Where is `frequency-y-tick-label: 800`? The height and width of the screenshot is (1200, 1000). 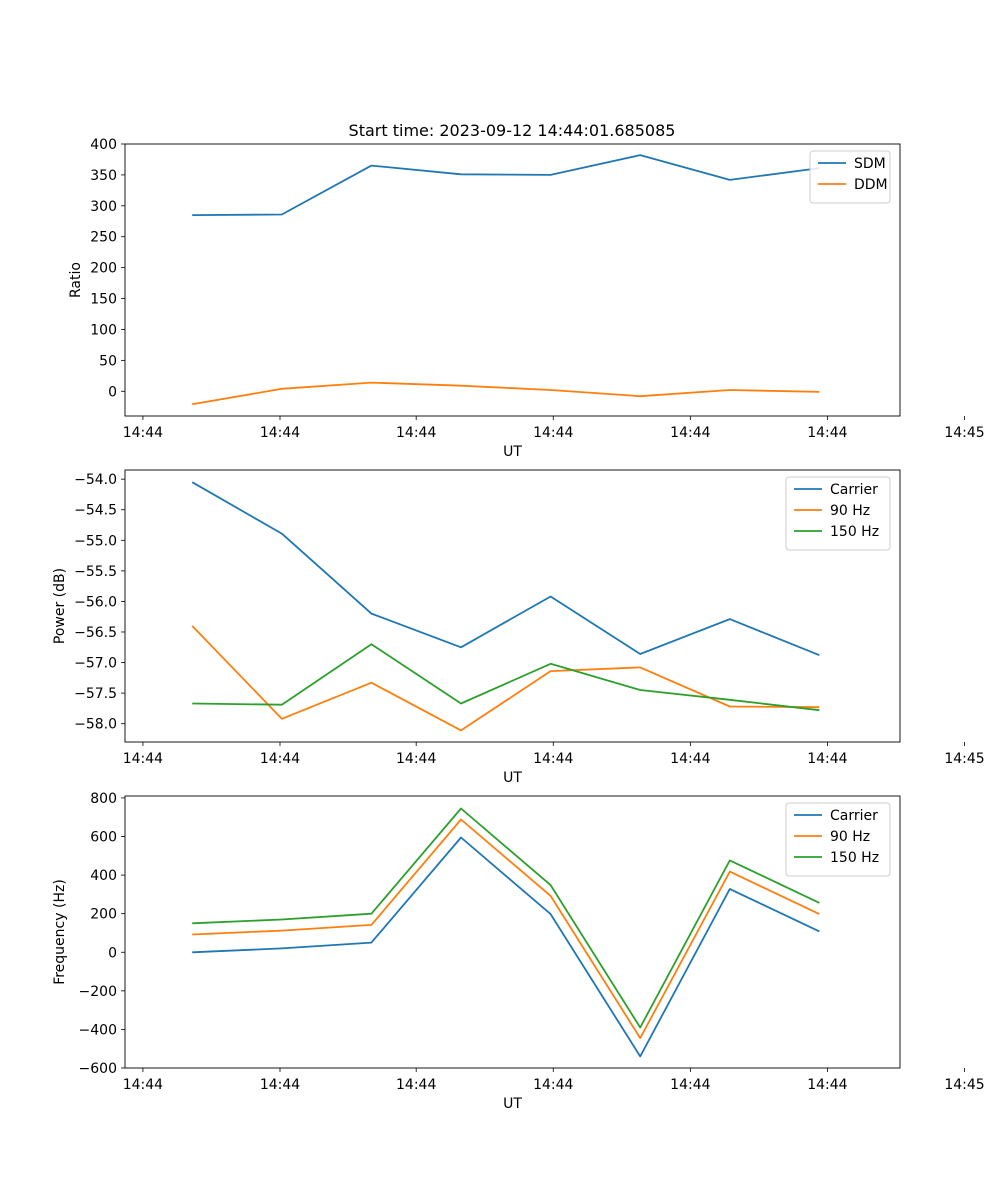
frequency-y-tick-label: 800 is located at coordinates (103, 799).